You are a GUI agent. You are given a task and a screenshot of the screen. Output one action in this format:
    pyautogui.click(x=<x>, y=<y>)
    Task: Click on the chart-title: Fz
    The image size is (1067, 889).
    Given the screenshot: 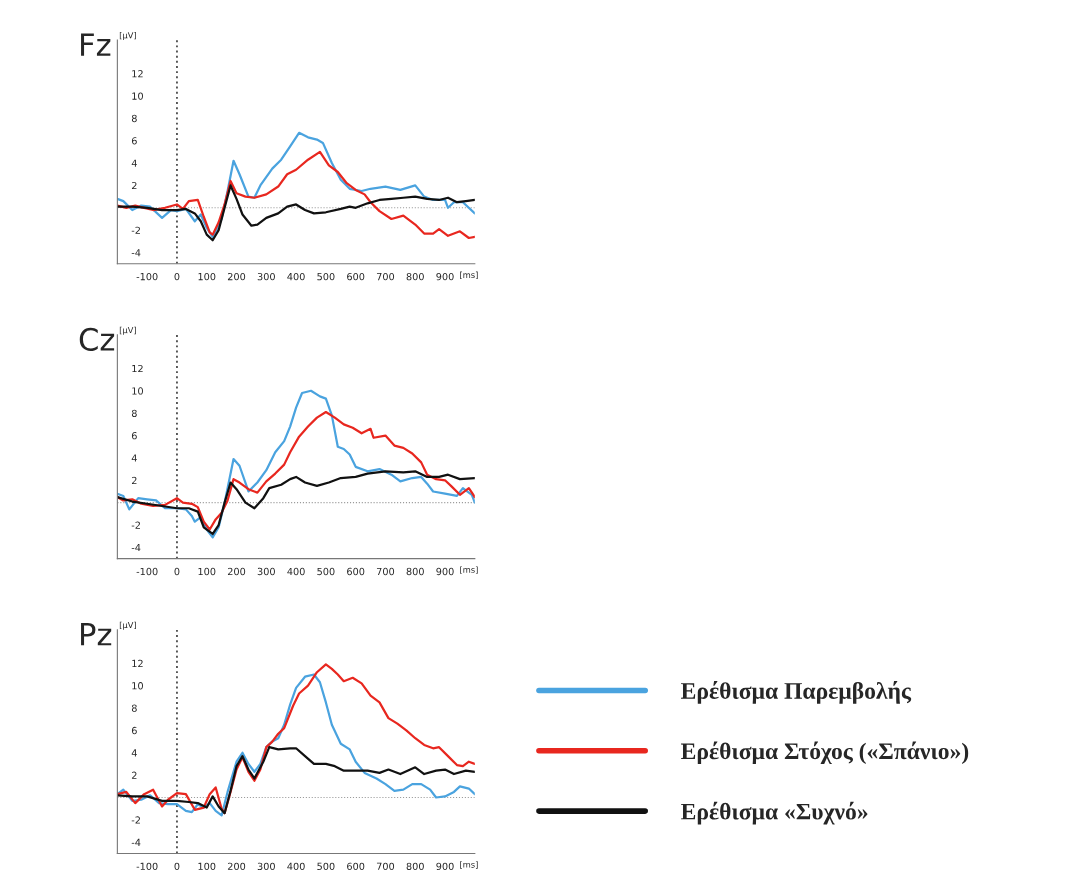 What is the action you would take?
    pyautogui.click(x=96, y=44)
    